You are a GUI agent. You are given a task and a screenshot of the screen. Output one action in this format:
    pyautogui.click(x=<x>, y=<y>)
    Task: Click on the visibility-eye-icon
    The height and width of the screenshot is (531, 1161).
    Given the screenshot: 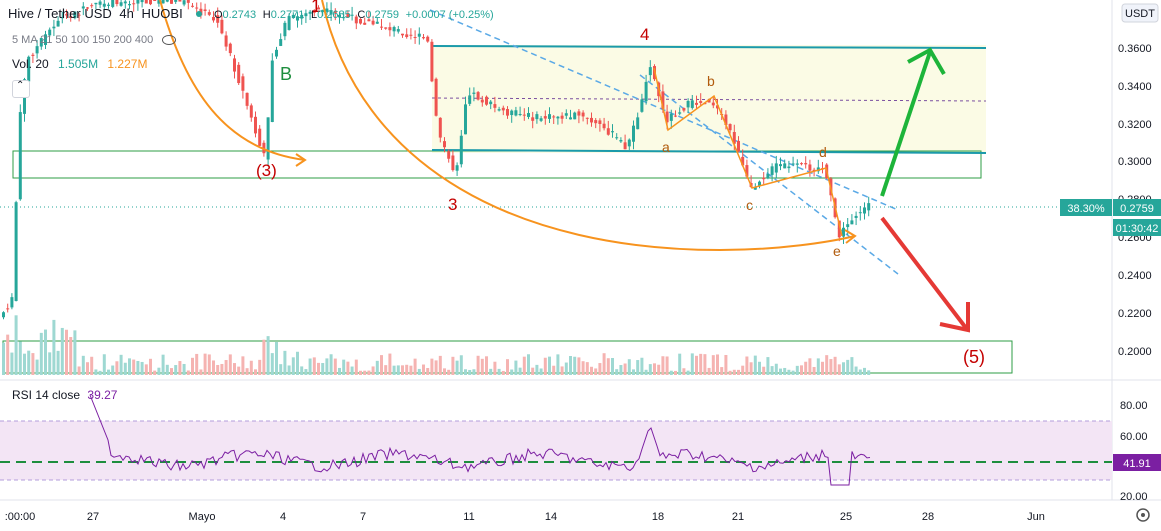 What is the action you would take?
    pyautogui.click(x=169, y=40)
    